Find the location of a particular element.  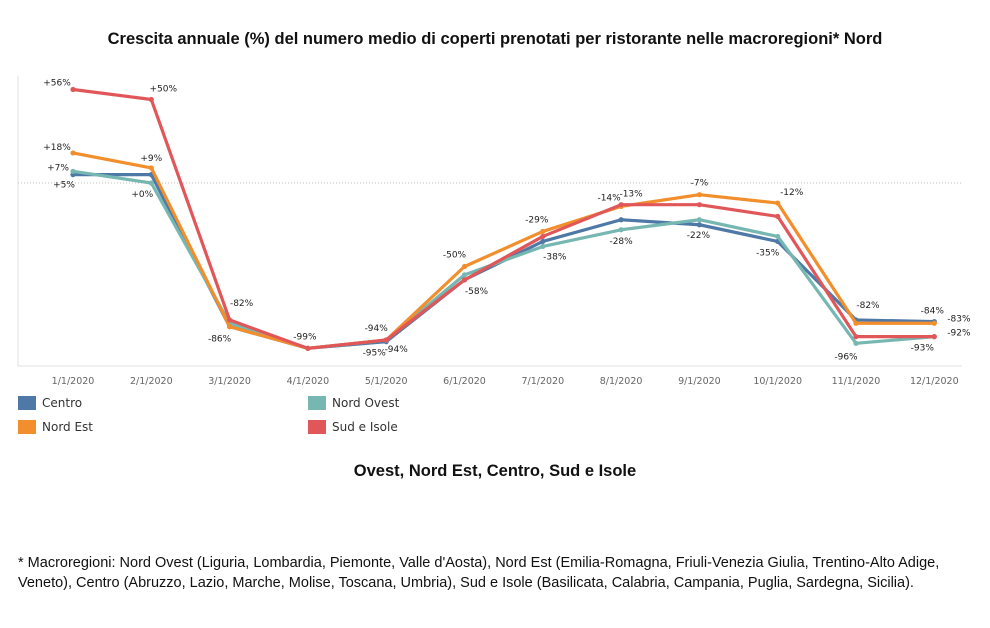

data-label: -50% is located at coordinates (455, 256).